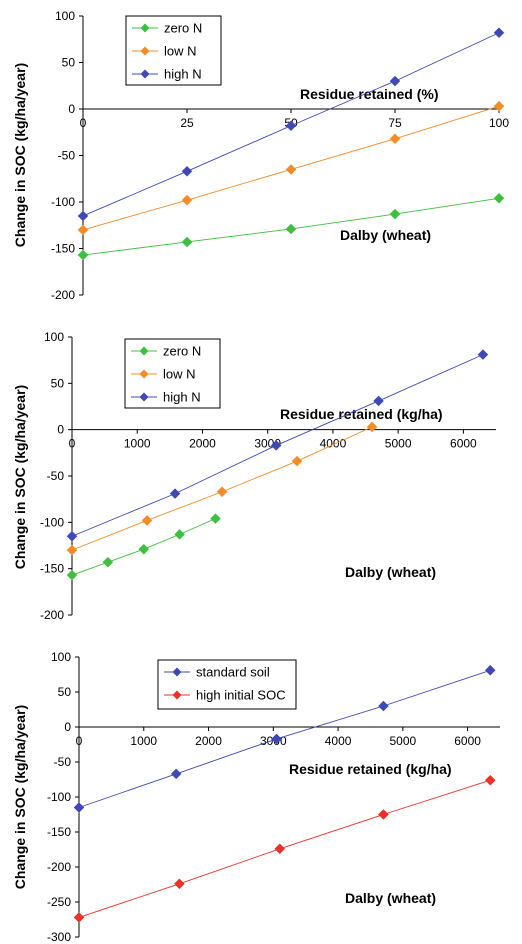 This screenshot has height=944, width=522. What do you see at coordinates (72, 444) in the screenshot?
I see `x-tick-label: 0` at bounding box center [72, 444].